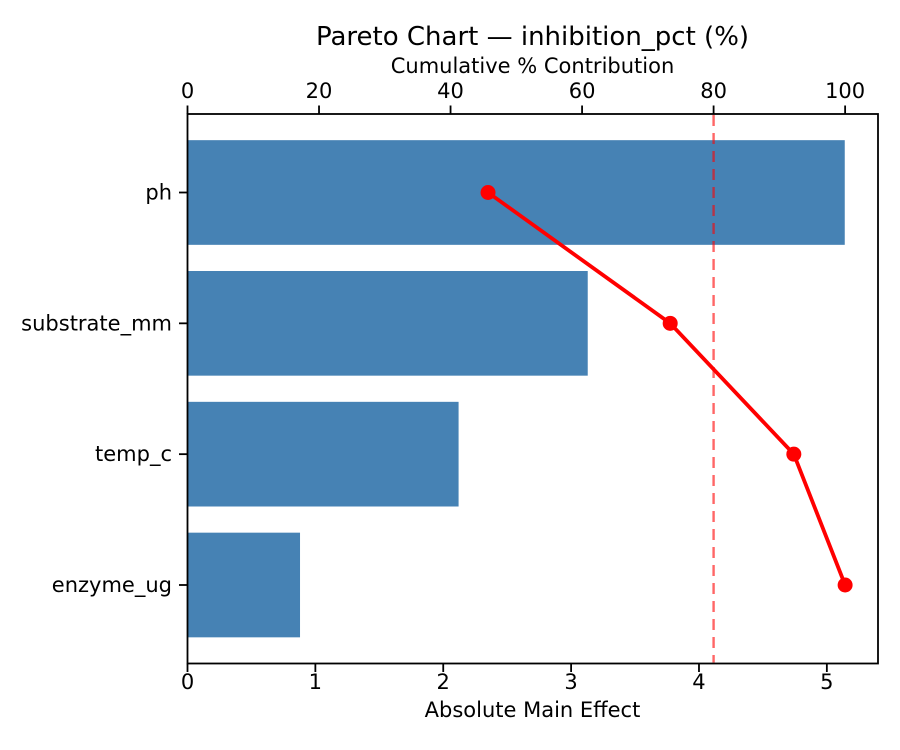 This screenshot has width=900, height=750. Describe the element at coordinates (532, 710) in the screenshot. I see `effect-axis-label: Absolute Main Effect` at that location.